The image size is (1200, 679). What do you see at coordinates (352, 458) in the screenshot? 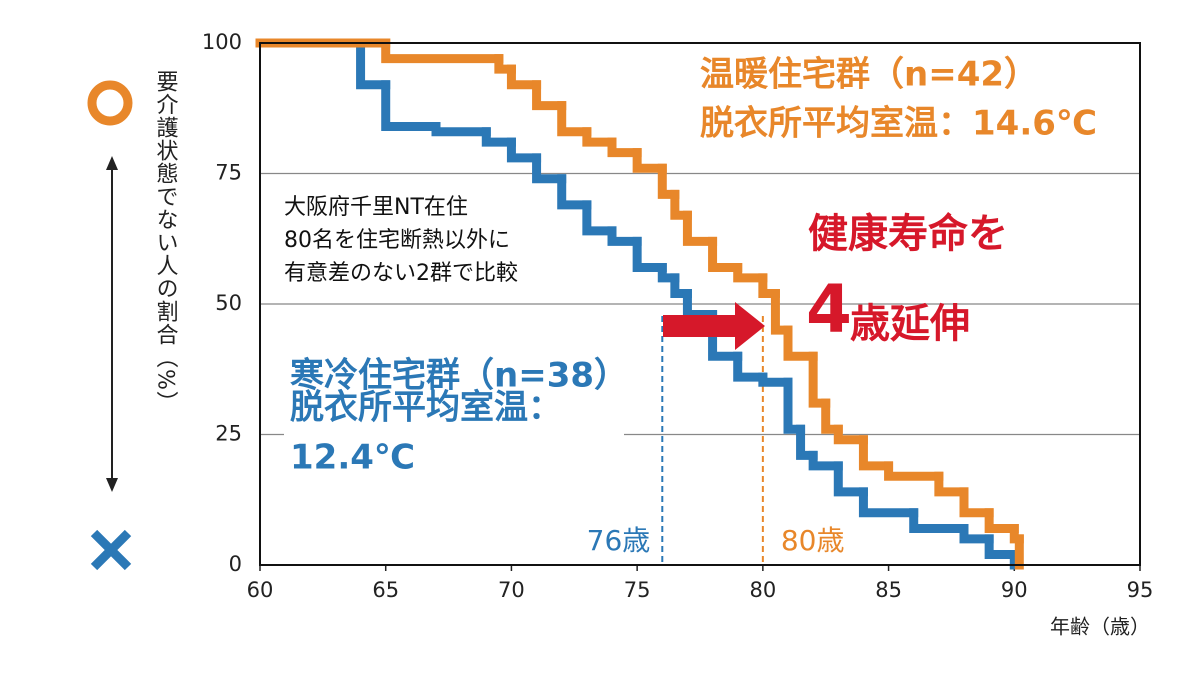
I see `series-detail: 12.4℃` at bounding box center [352, 458].